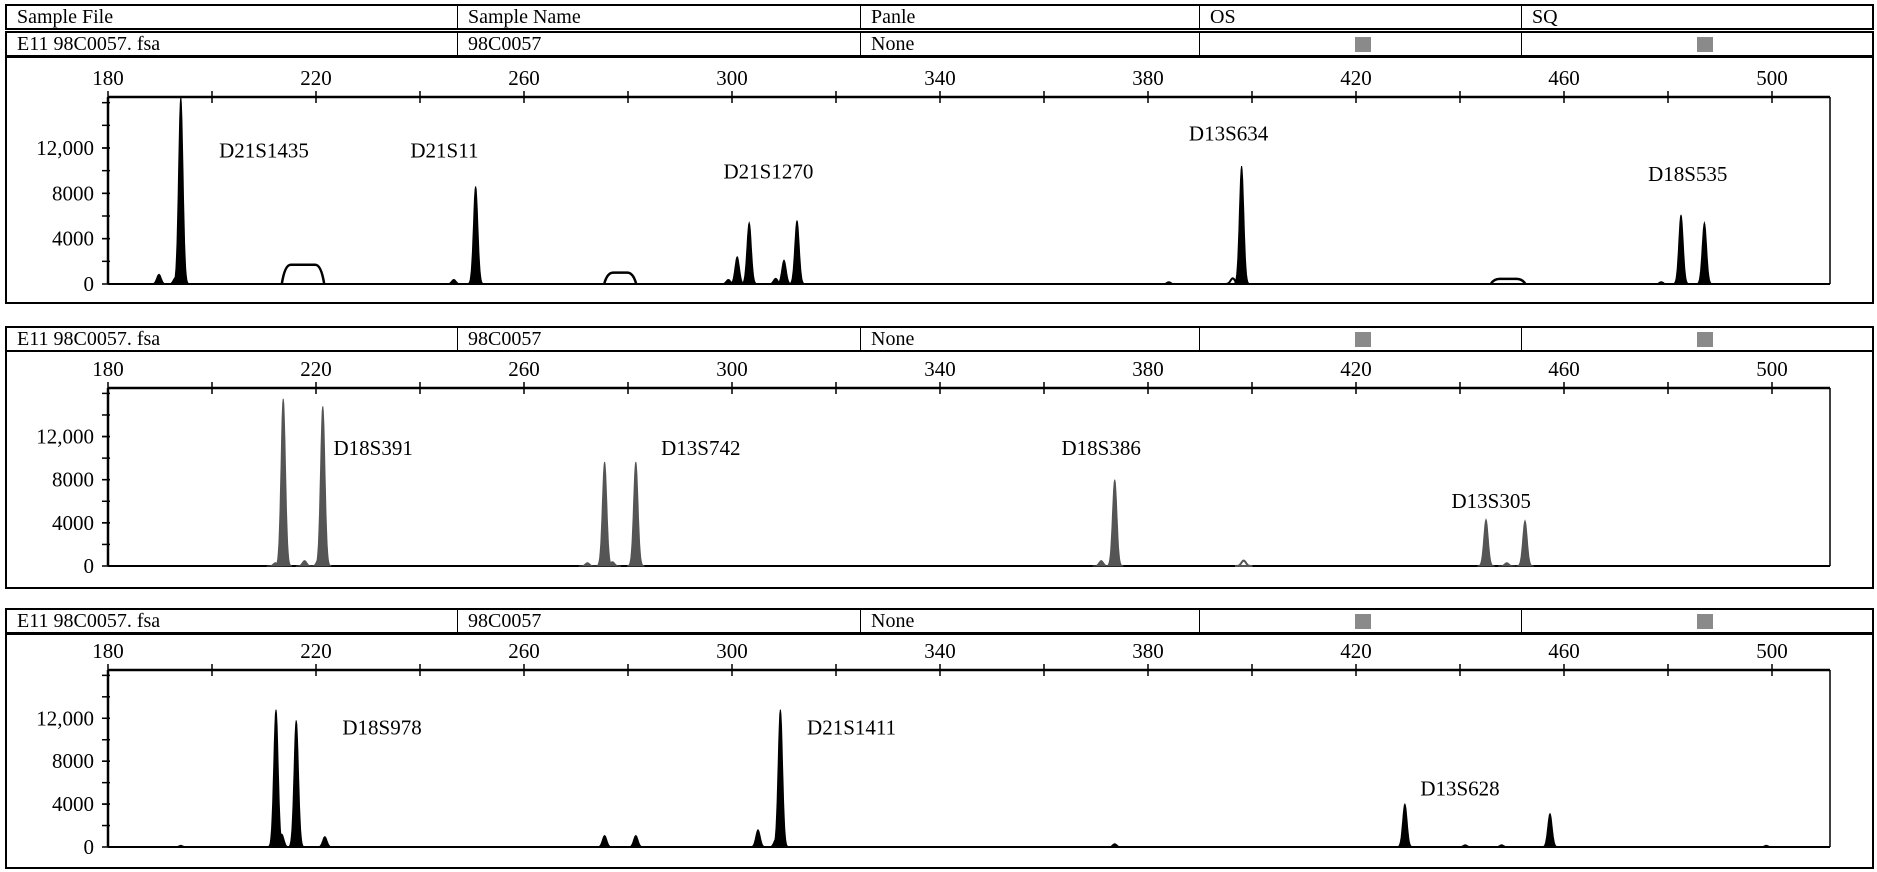 Image resolution: width=1877 pixels, height=872 pixels. Describe the element at coordinates (1696, 17) in the screenshot. I see `column-header-sq: SQ` at that location.